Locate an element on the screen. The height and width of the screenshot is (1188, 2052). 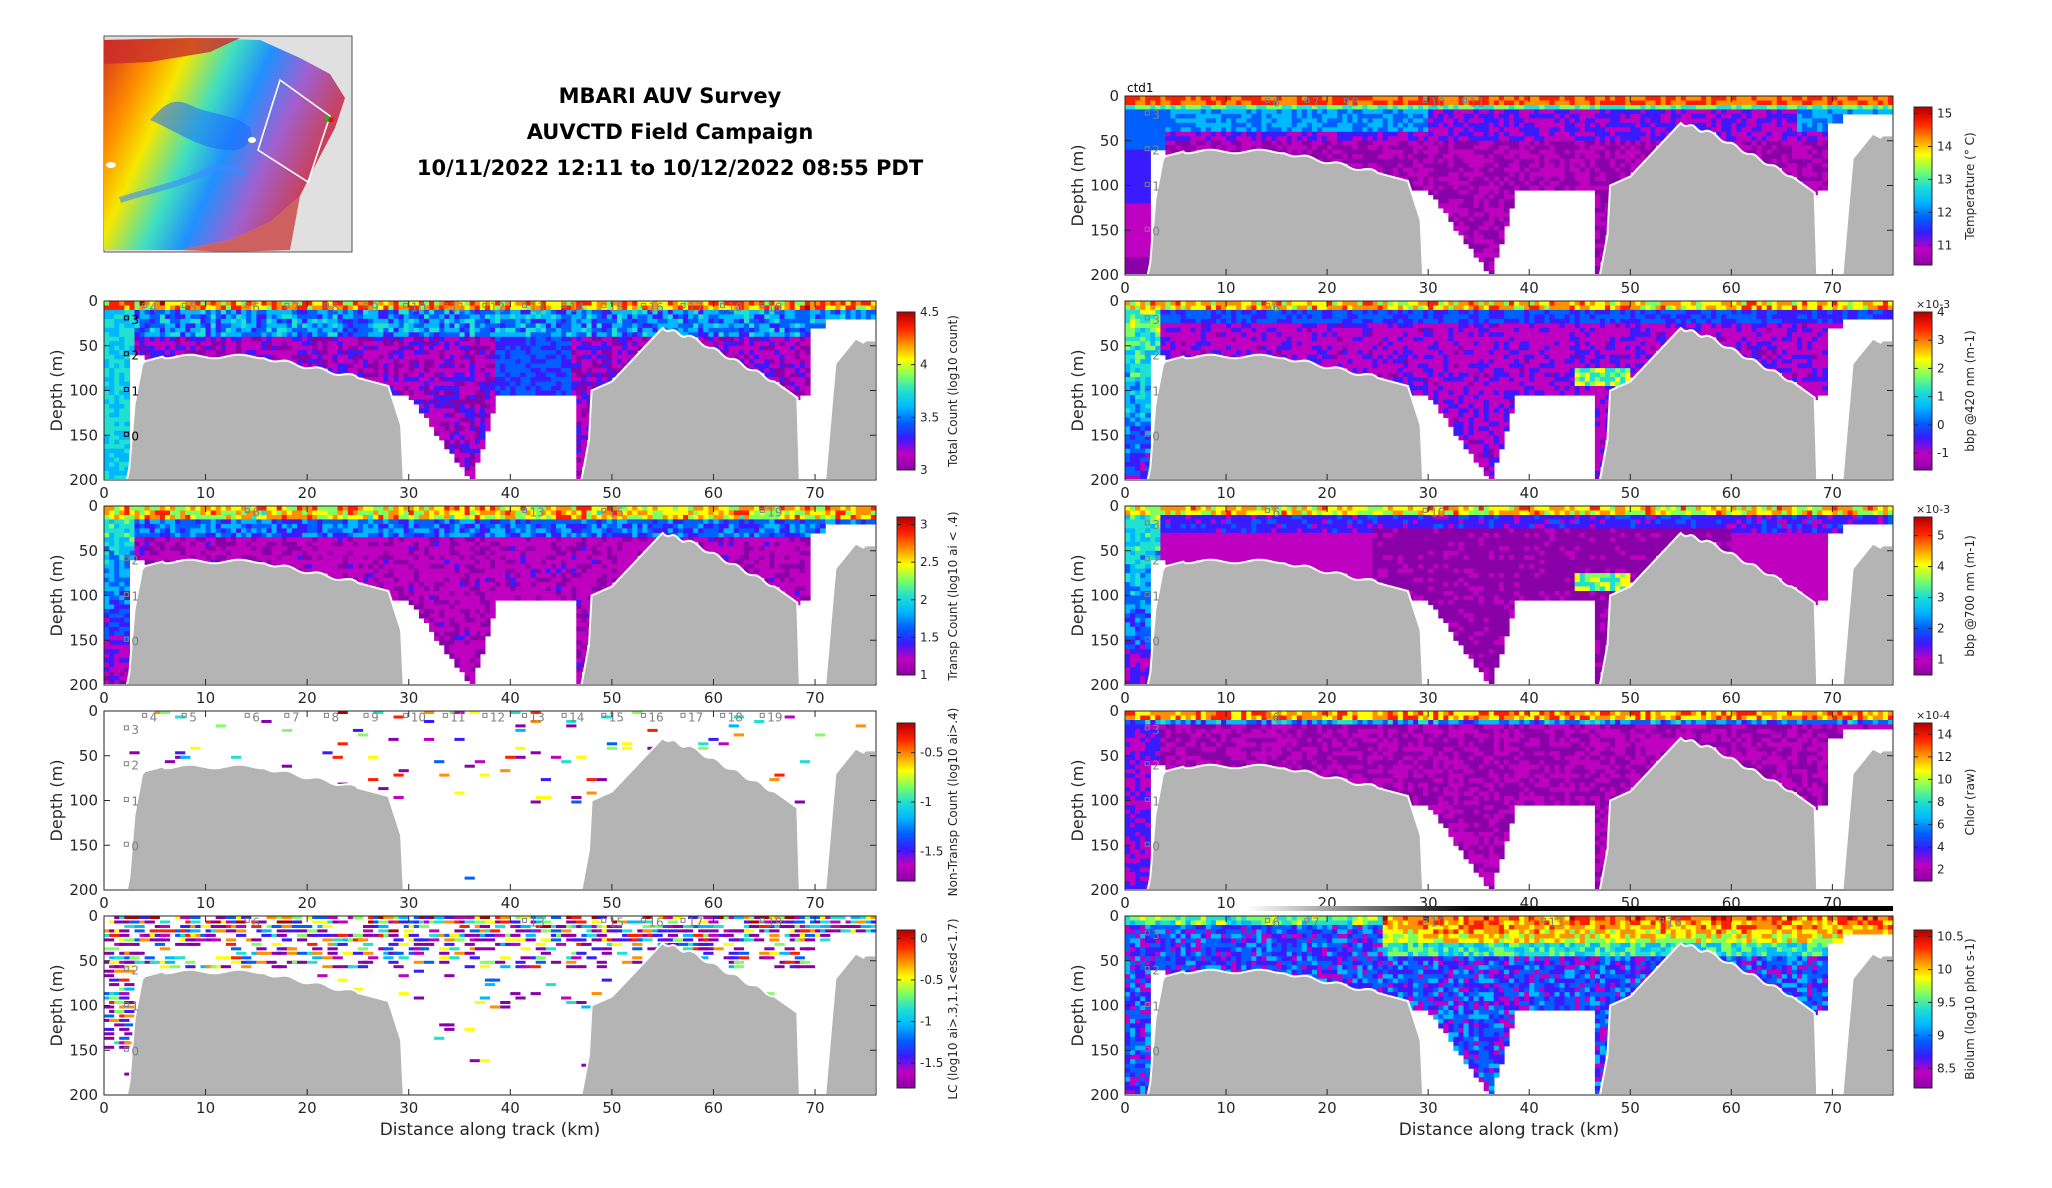
profile-label-9: 9 is located at coordinates (375, 307).